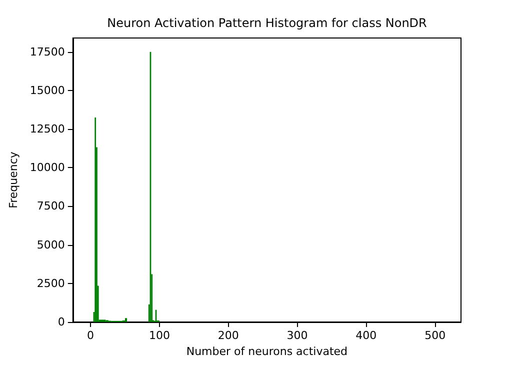 The height and width of the screenshot is (369, 512). Describe the element at coordinates (267, 23) in the screenshot. I see `chart-title: Neuron Activation Pattern Histogram for class NonDR` at that location.